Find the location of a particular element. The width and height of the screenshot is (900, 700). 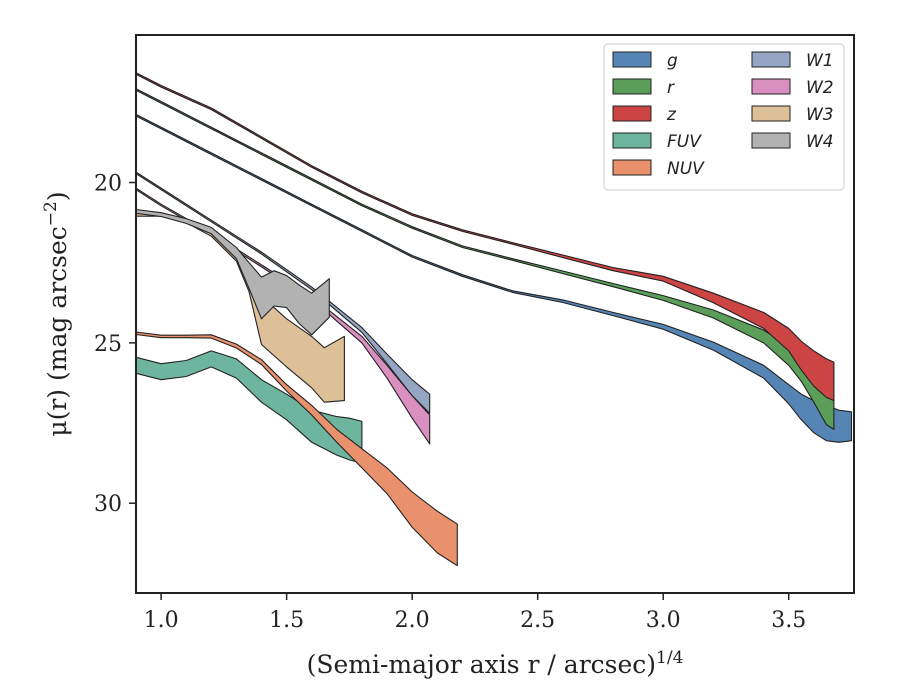

x-tick-label: 1.0 is located at coordinates (161, 620).